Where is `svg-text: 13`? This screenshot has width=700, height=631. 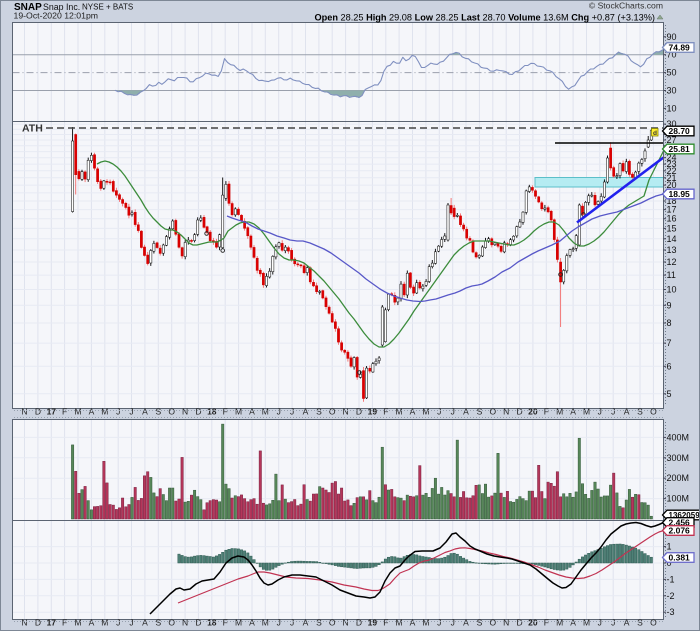 svg-text: 13 is located at coordinates (672, 250).